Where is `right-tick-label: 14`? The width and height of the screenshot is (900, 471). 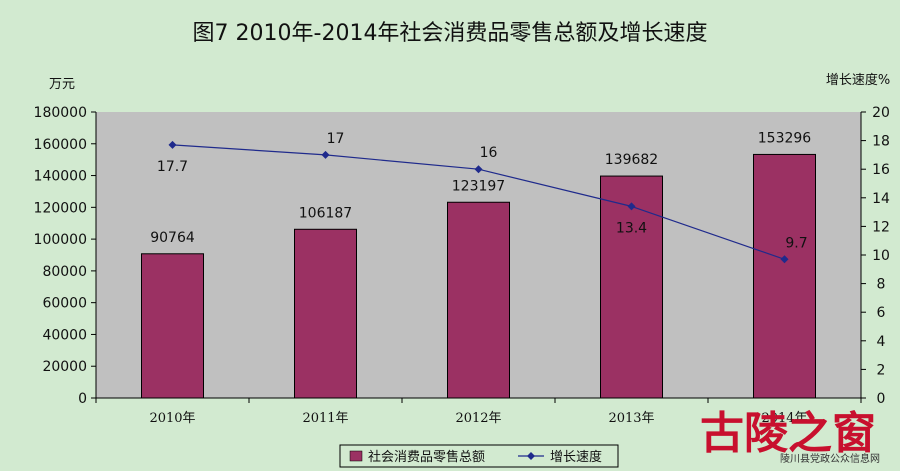 right-tick-label: 14 is located at coordinates (881, 199).